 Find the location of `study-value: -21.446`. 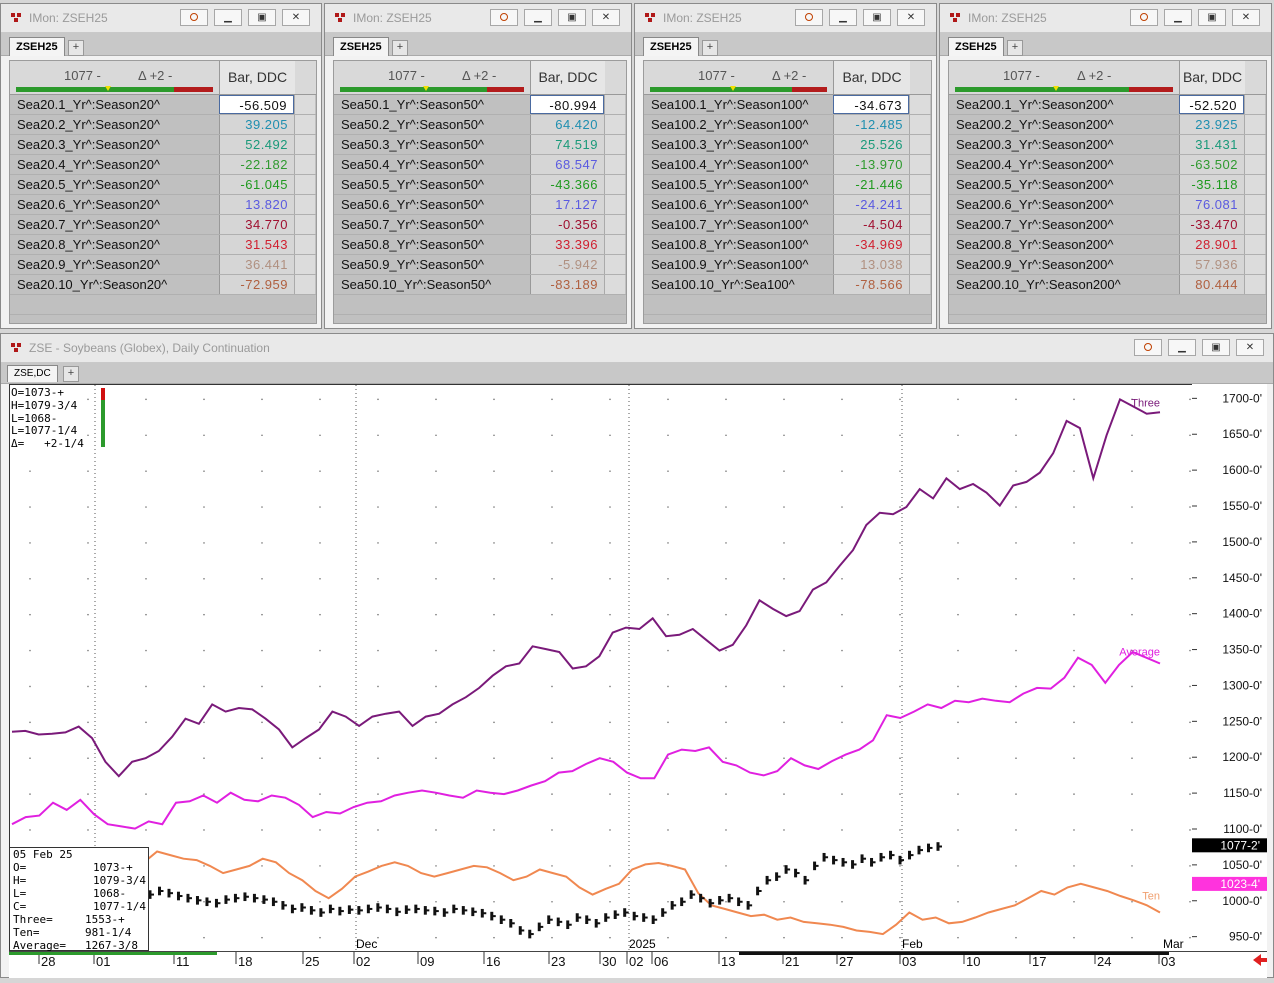

study-value: -21.446 is located at coordinates (871, 184).